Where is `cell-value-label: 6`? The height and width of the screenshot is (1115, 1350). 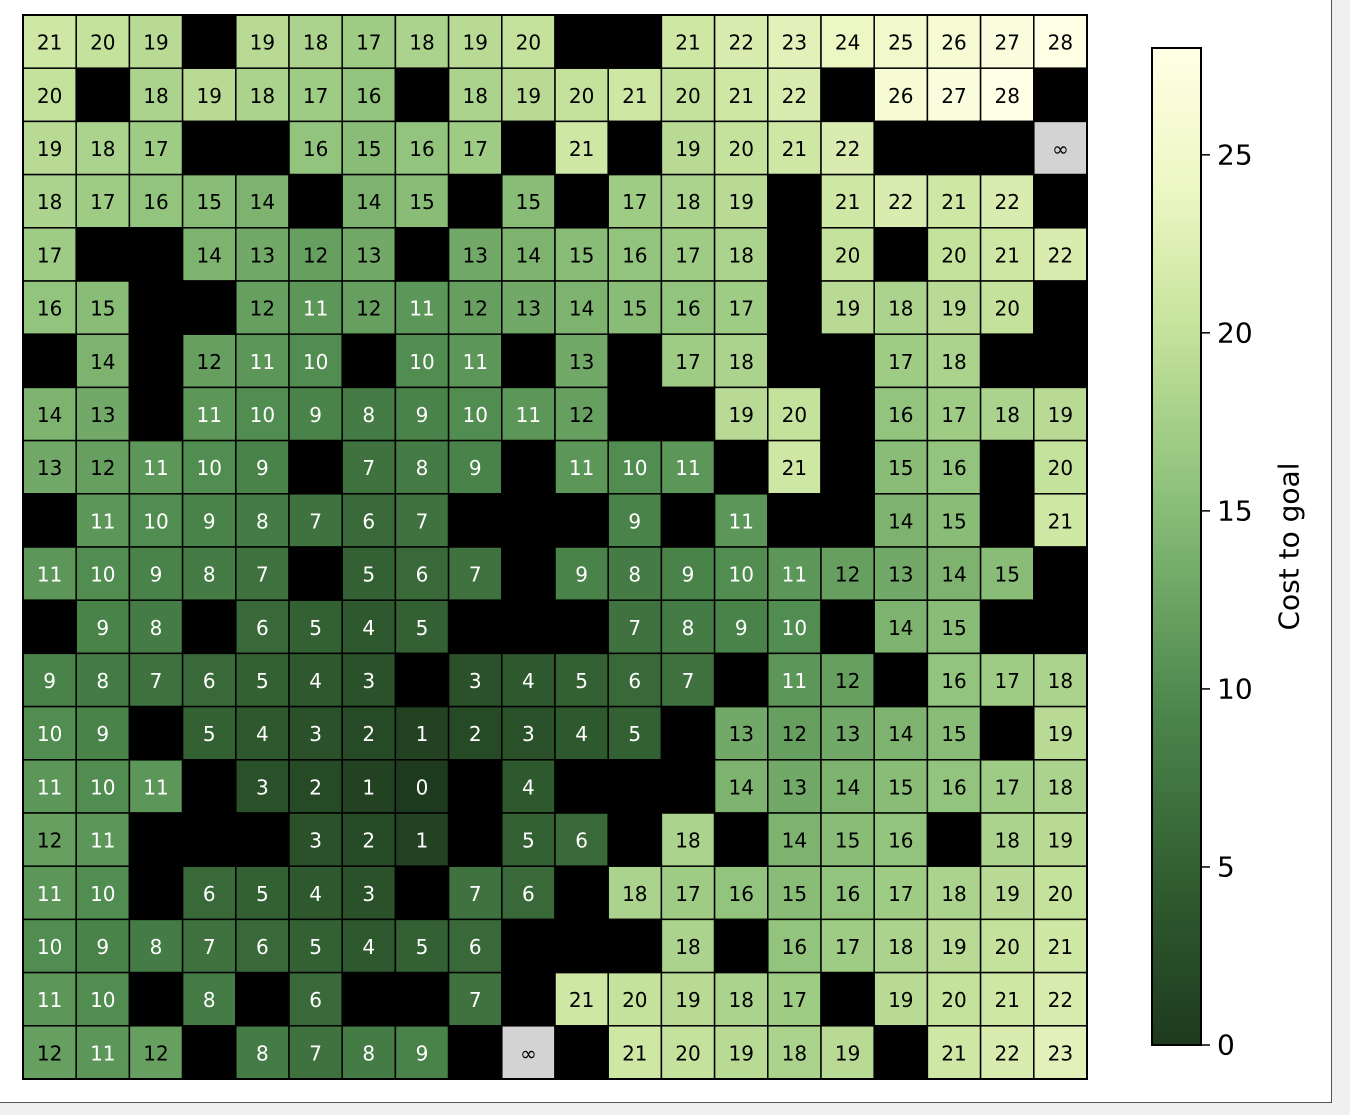 cell-value-label: 6 is located at coordinates (528, 894).